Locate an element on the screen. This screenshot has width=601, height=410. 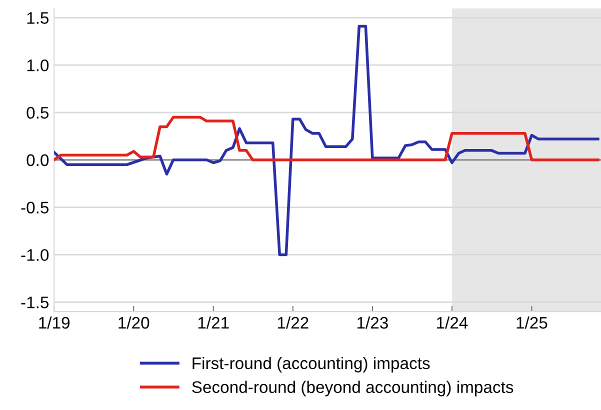
x-tick-label: 1/23 is located at coordinates (372, 322).